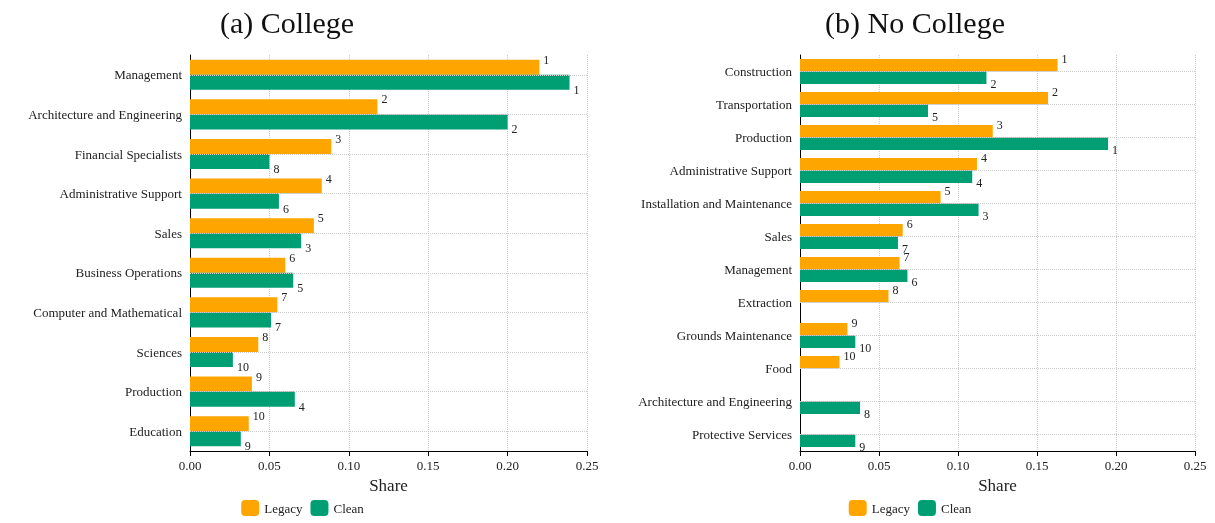  Describe the element at coordinates (754, 104) in the screenshot. I see `y-tick-label: Transportation` at that location.